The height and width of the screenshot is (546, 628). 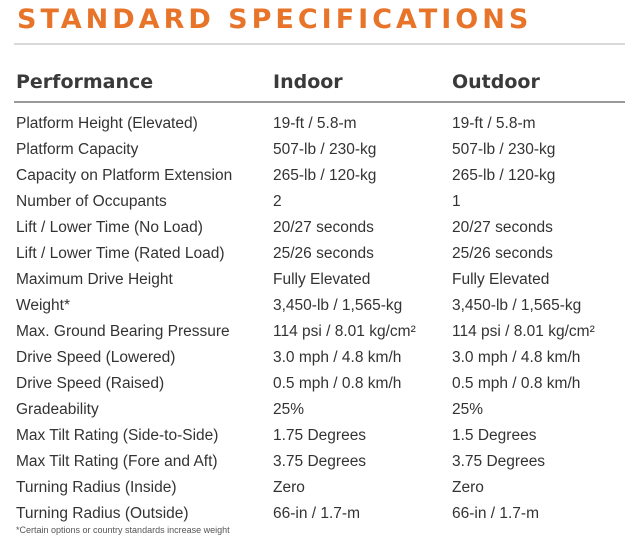 What do you see at coordinates (314, 202) in the screenshot?
I see `table-row: Number of Occupants 2 1` at bounding box center [314, 202].